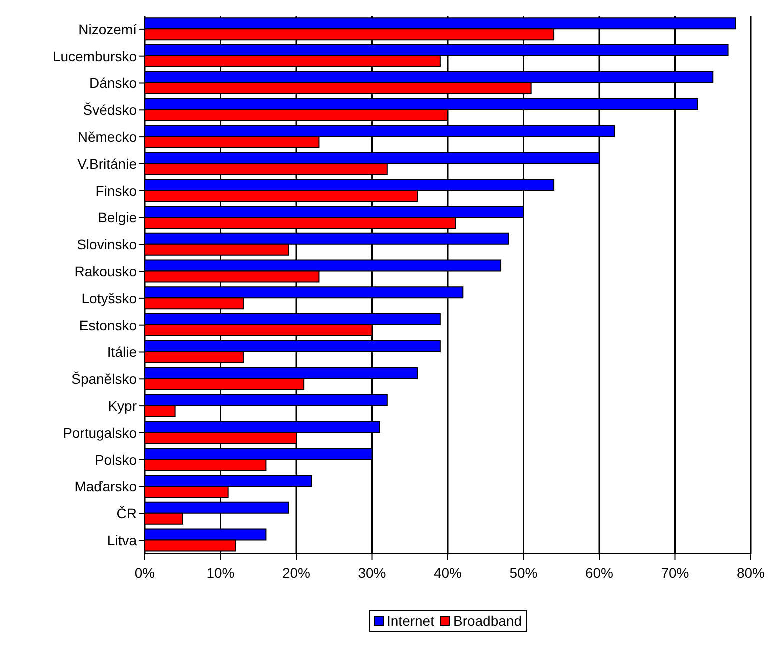 This screenshot has height=650, width=781. I want to click on y-tick-label: Španělsko, so click(105, 379).